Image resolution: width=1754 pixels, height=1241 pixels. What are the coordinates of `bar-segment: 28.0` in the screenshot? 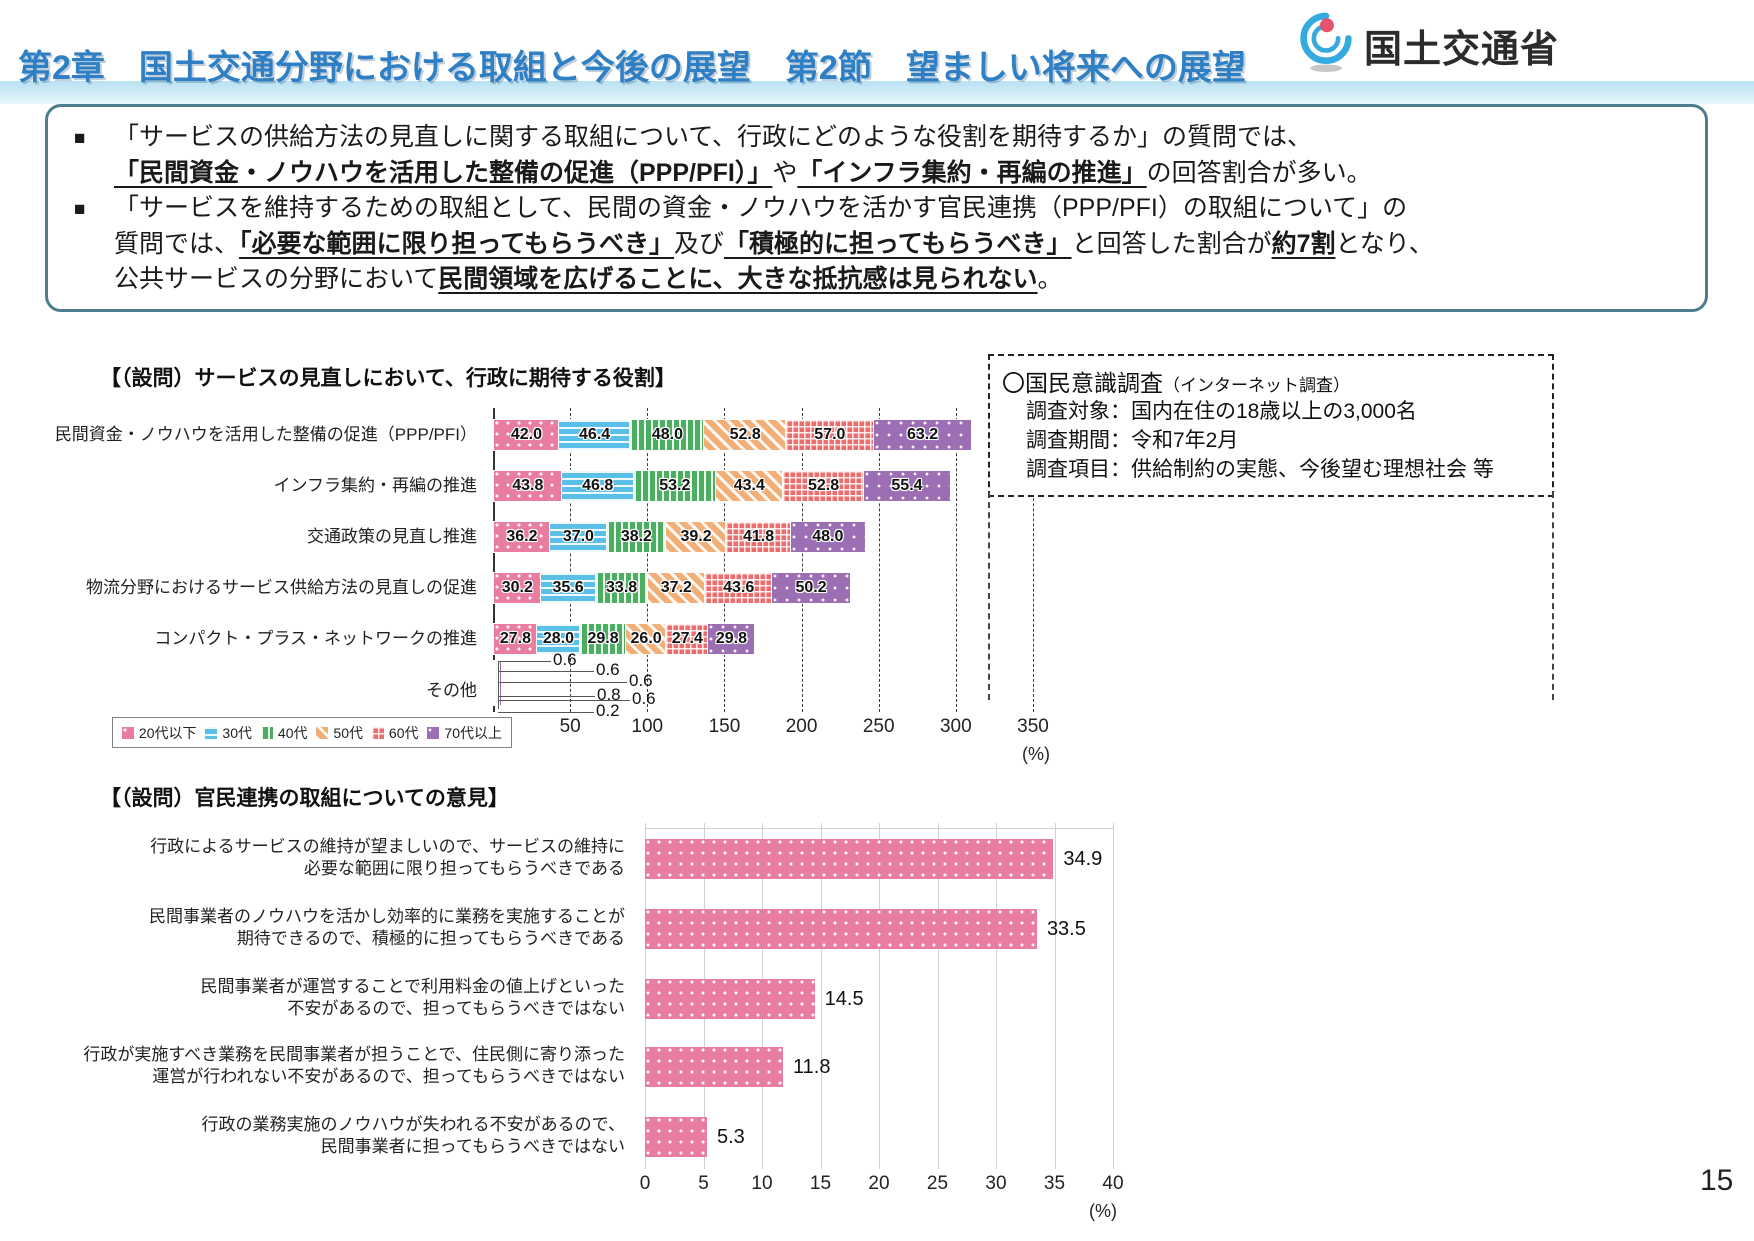 It's located at (558, 639).